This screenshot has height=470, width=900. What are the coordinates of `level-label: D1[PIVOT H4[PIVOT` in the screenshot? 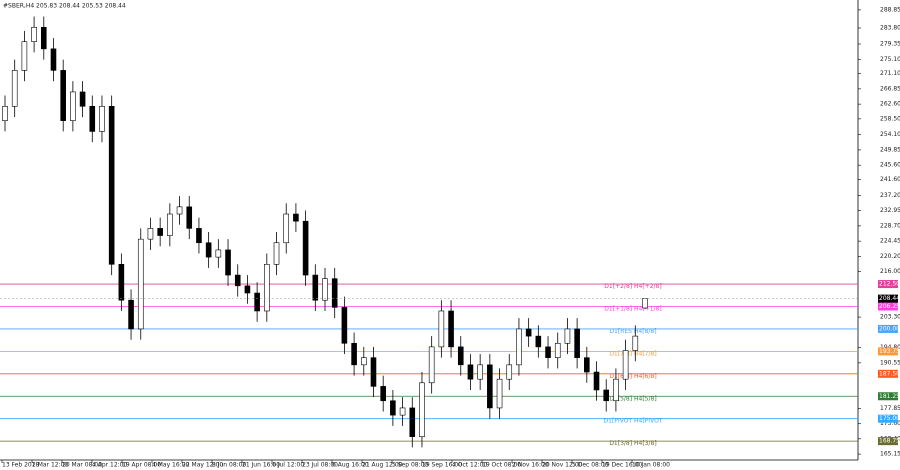 It's located at (633, 421).